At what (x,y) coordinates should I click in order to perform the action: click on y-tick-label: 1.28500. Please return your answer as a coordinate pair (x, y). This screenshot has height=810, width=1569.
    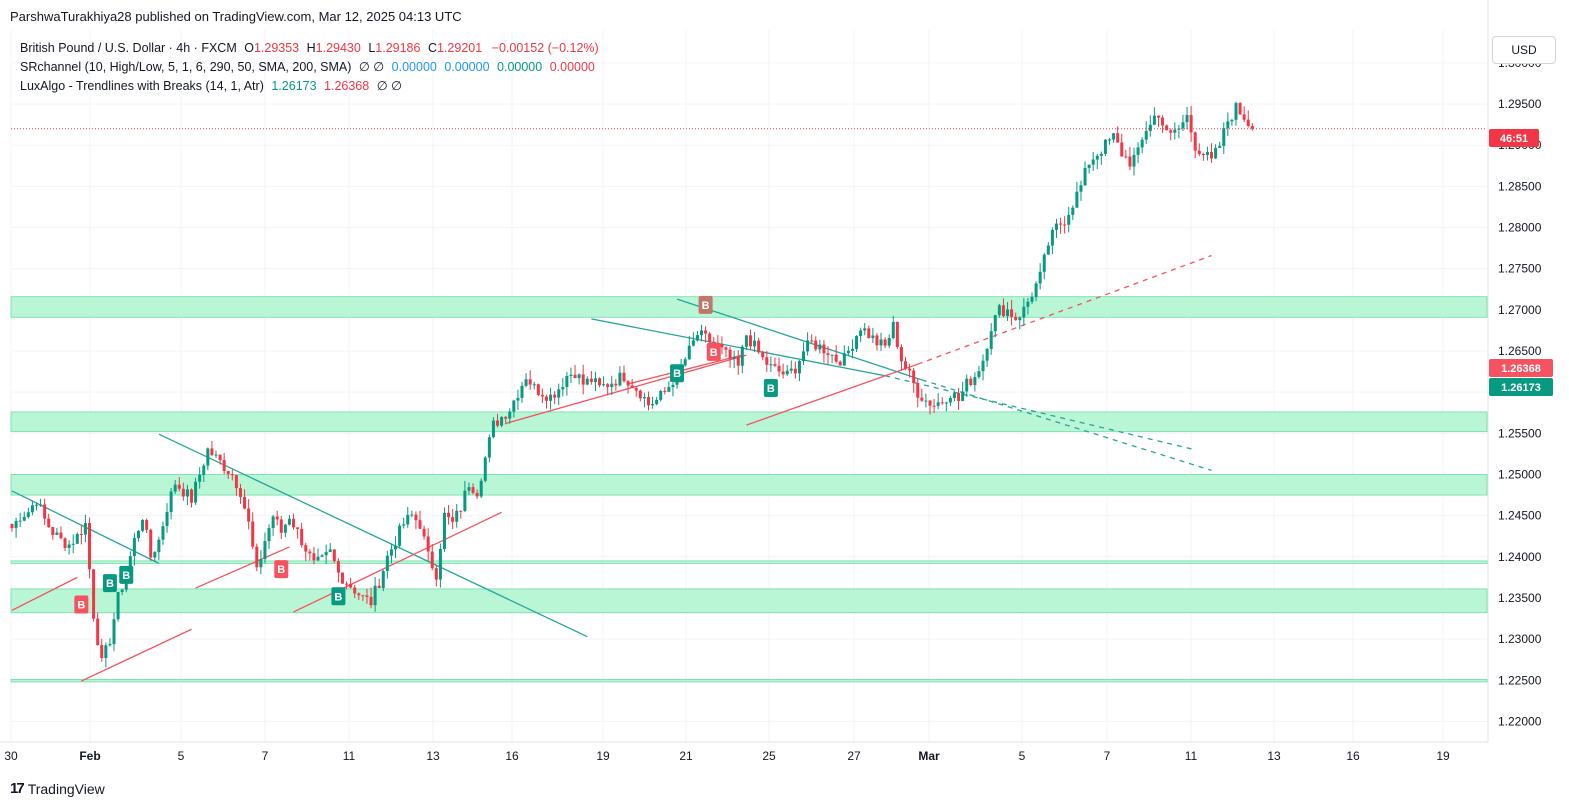
    Looking at the image, I should click on (1520, 186).